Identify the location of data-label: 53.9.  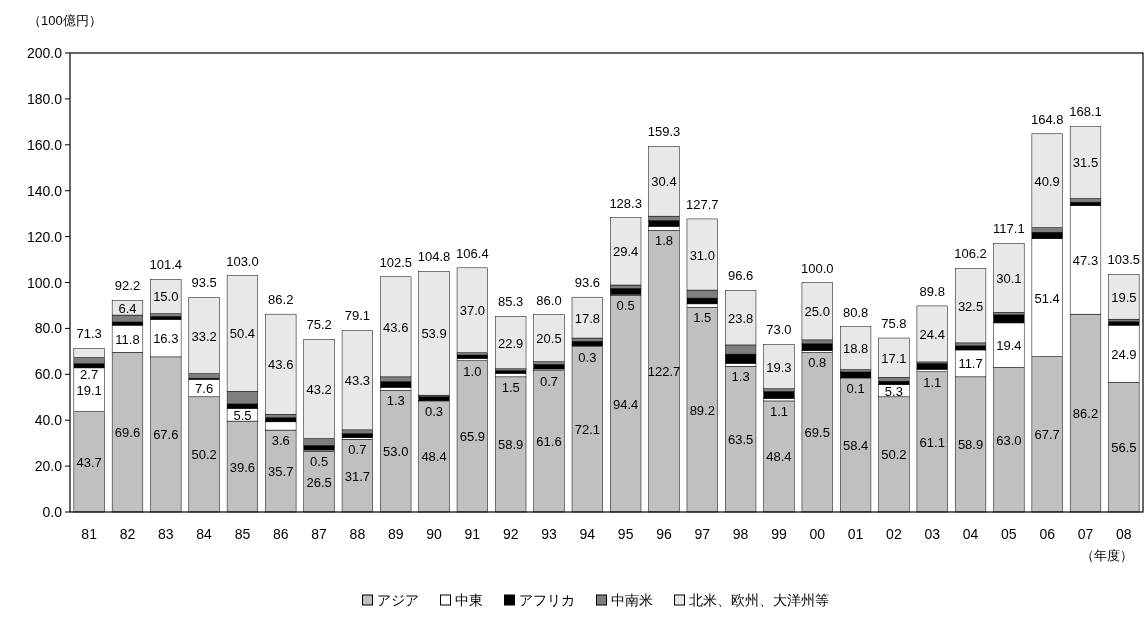
(434, 334).